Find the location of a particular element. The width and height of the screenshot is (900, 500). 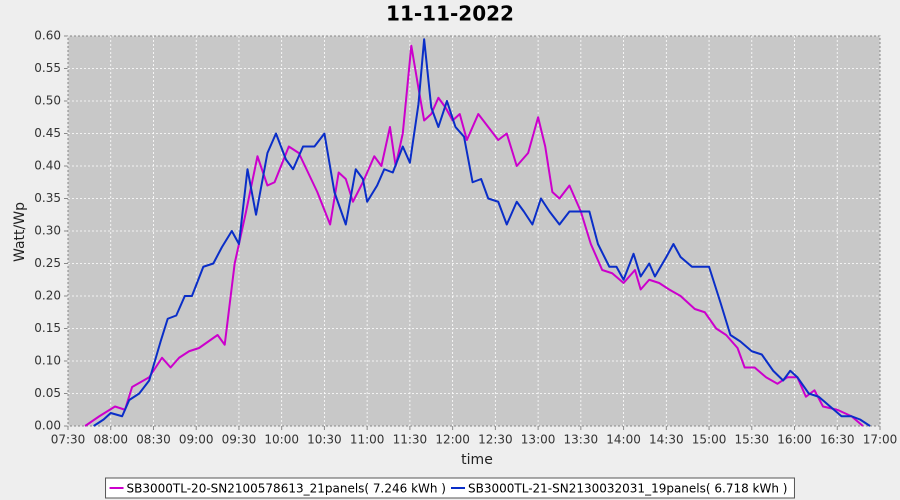

chart-title: 11-11-2022 is located at coordinates (450, 14).